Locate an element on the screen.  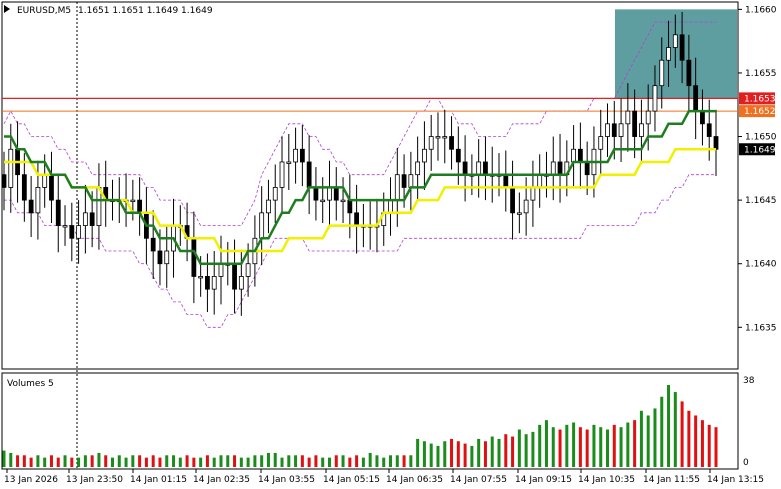
x-tick-label: 14 Jan 11:55 is located at coordinates (671, 480).